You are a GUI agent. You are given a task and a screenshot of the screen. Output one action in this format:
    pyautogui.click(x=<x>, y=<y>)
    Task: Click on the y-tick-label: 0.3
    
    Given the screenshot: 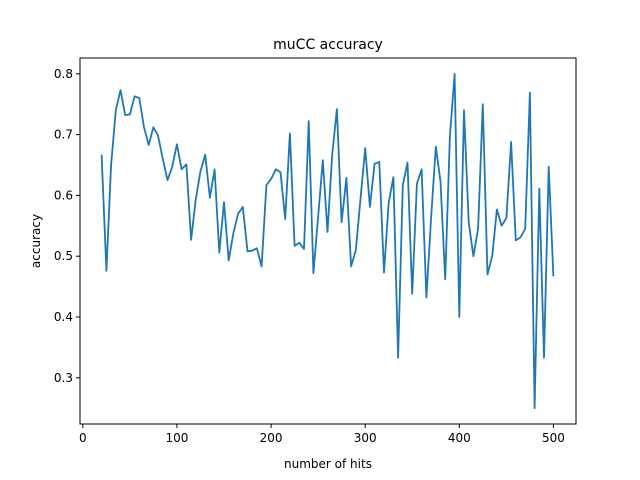 What is the action you would take?
    pyautogui.click(x=63, y=378)
    